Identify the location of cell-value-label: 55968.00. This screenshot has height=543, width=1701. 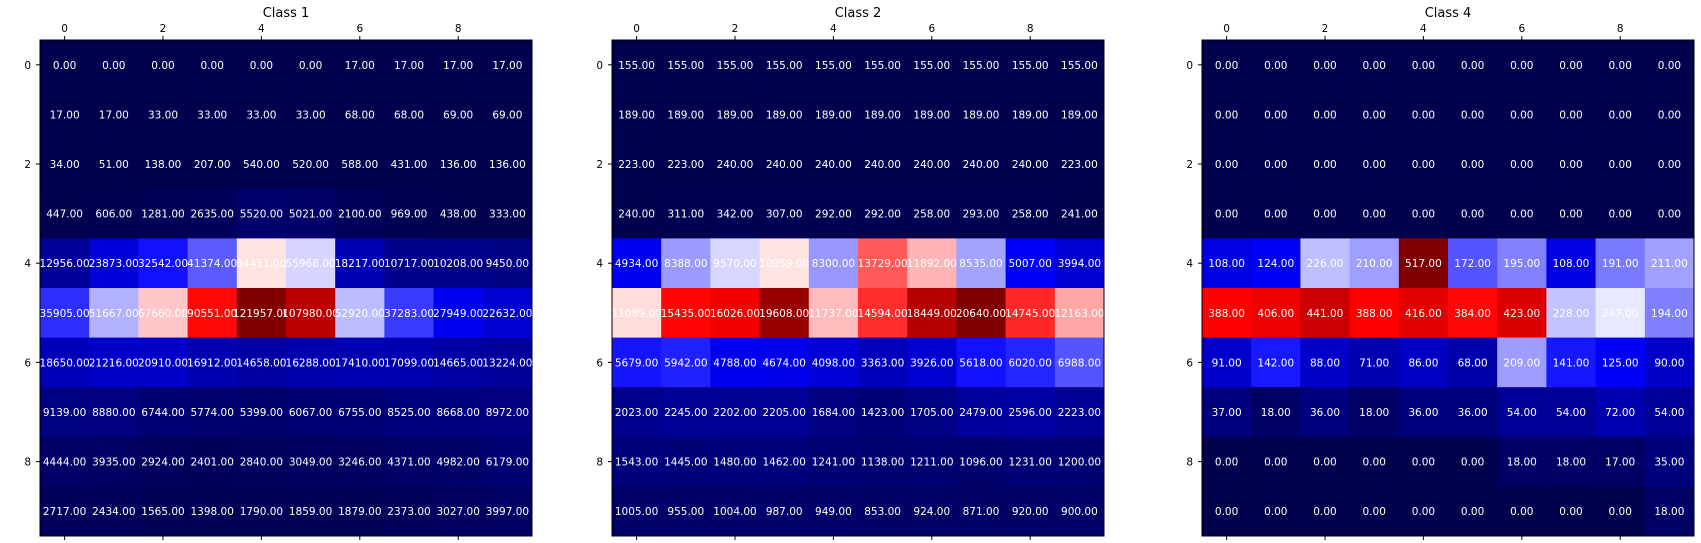
(311, 264).